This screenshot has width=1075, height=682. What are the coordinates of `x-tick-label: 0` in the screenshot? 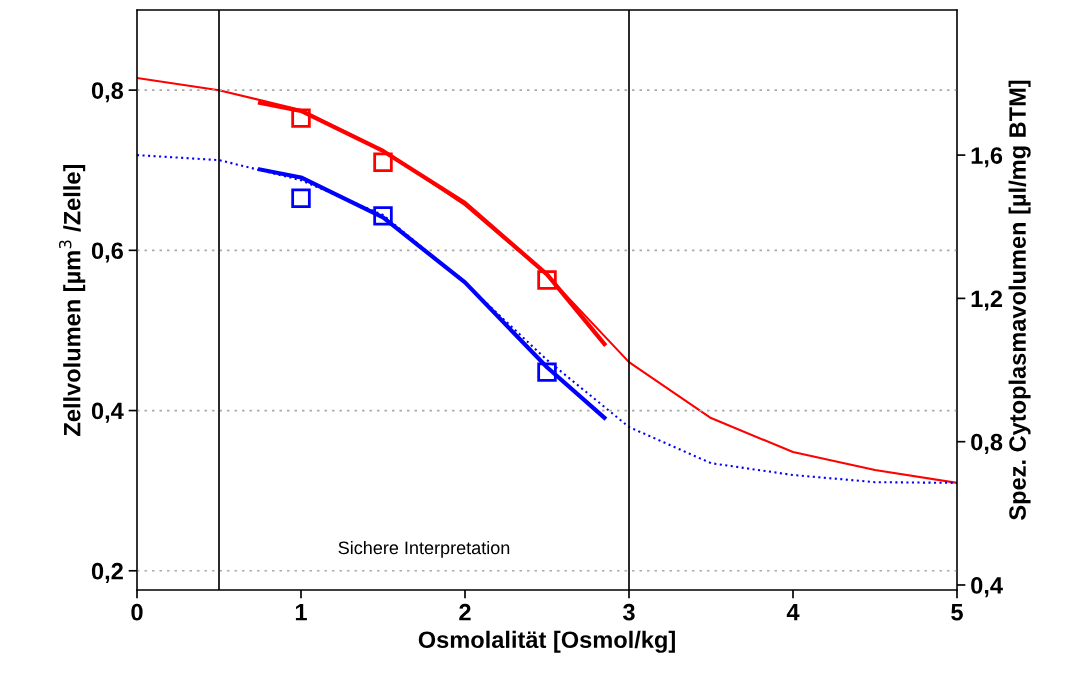 It's located at (137, 612).